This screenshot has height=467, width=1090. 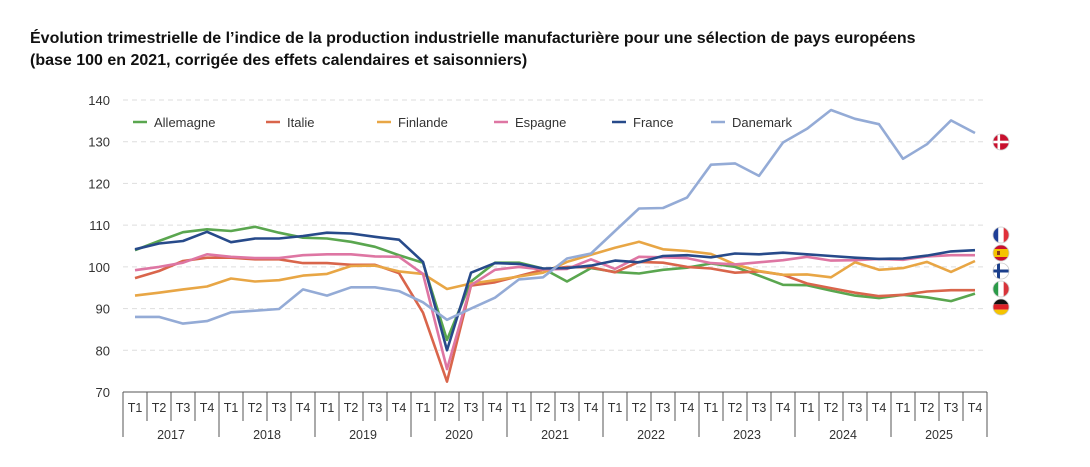 I want to click on legend-label: France, so click(x=653, y=122).